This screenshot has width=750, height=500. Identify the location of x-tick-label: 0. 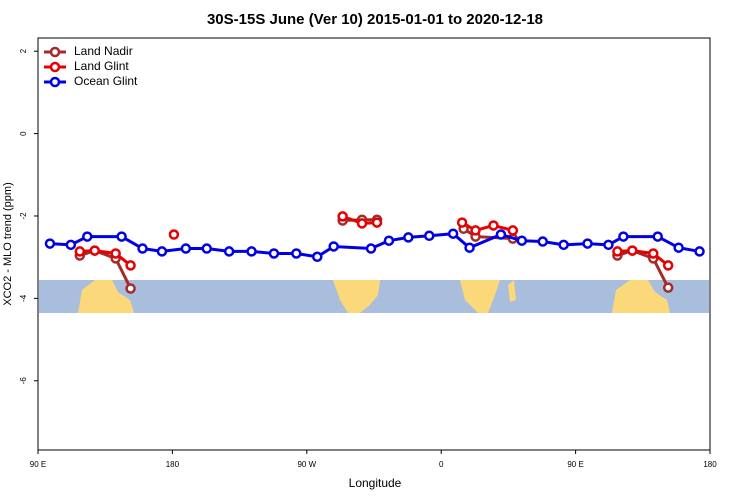
(441, 464).